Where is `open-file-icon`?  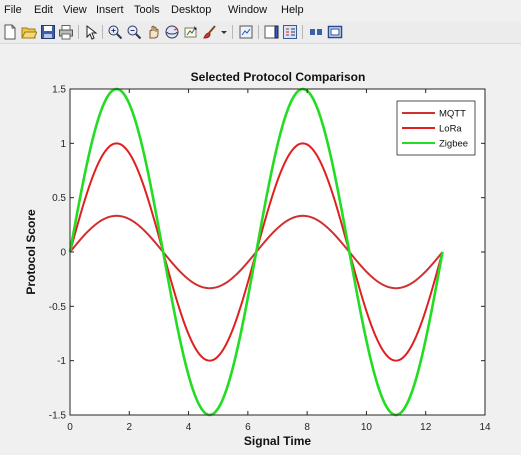 open-file-icon is located at coordinates (29, 32).